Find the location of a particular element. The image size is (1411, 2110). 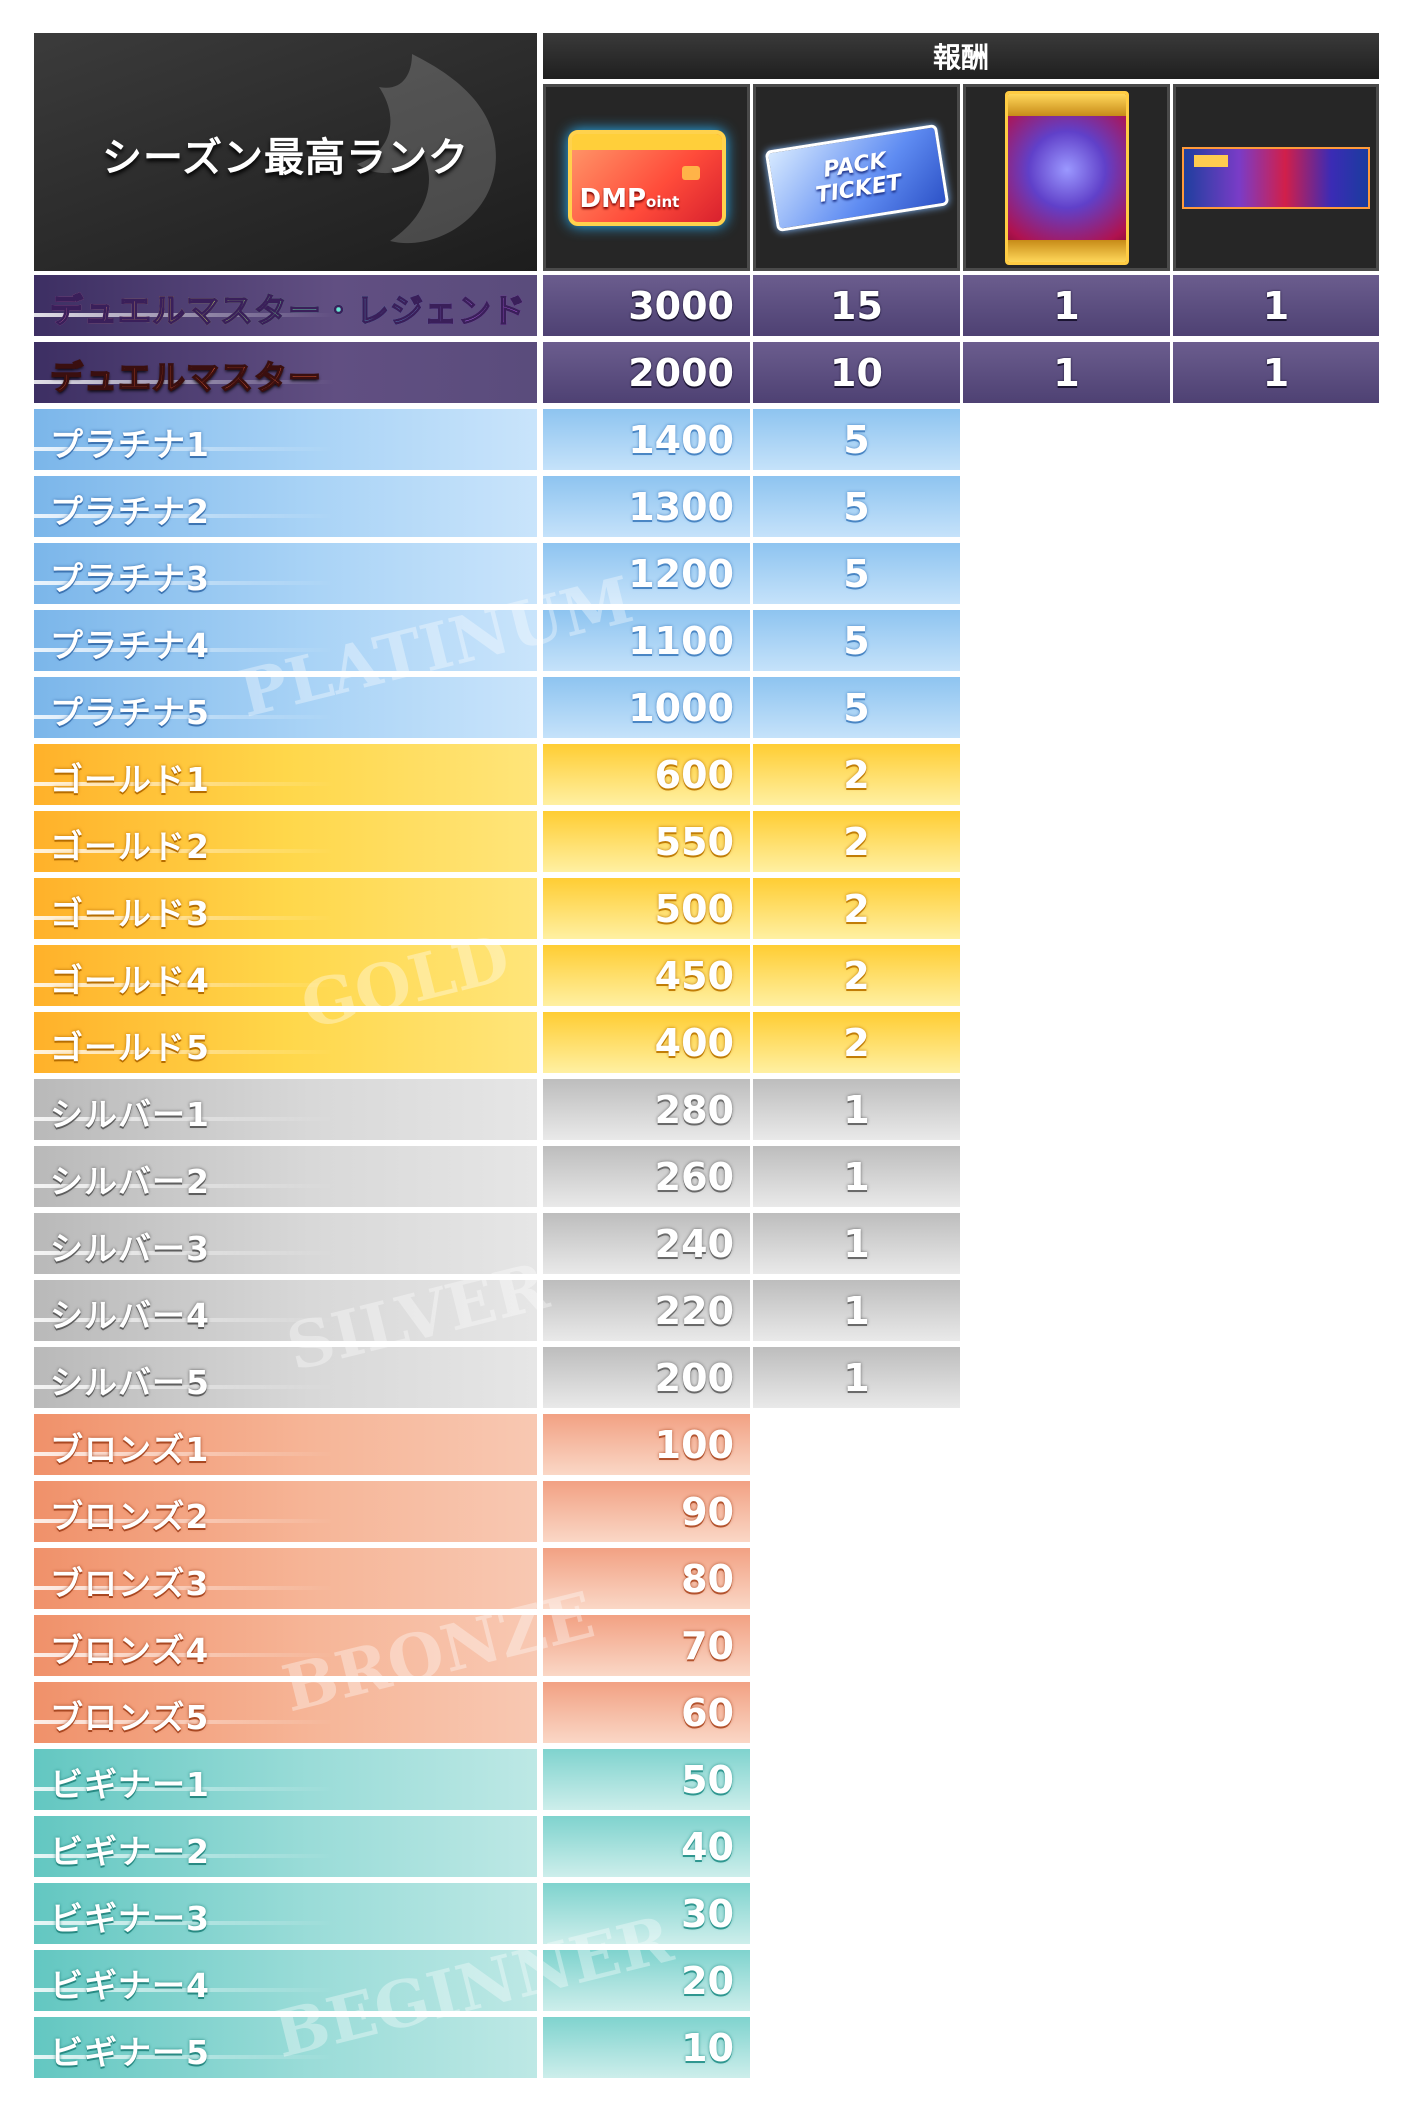

rank-cell: シルバー3 is located at coordinates (285, 1243).